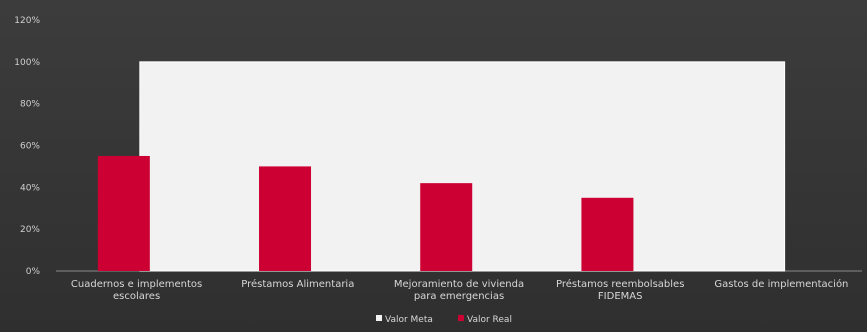 The image size is (867, 332). I want to click on category-label: para emergencias, so click(459, 296).